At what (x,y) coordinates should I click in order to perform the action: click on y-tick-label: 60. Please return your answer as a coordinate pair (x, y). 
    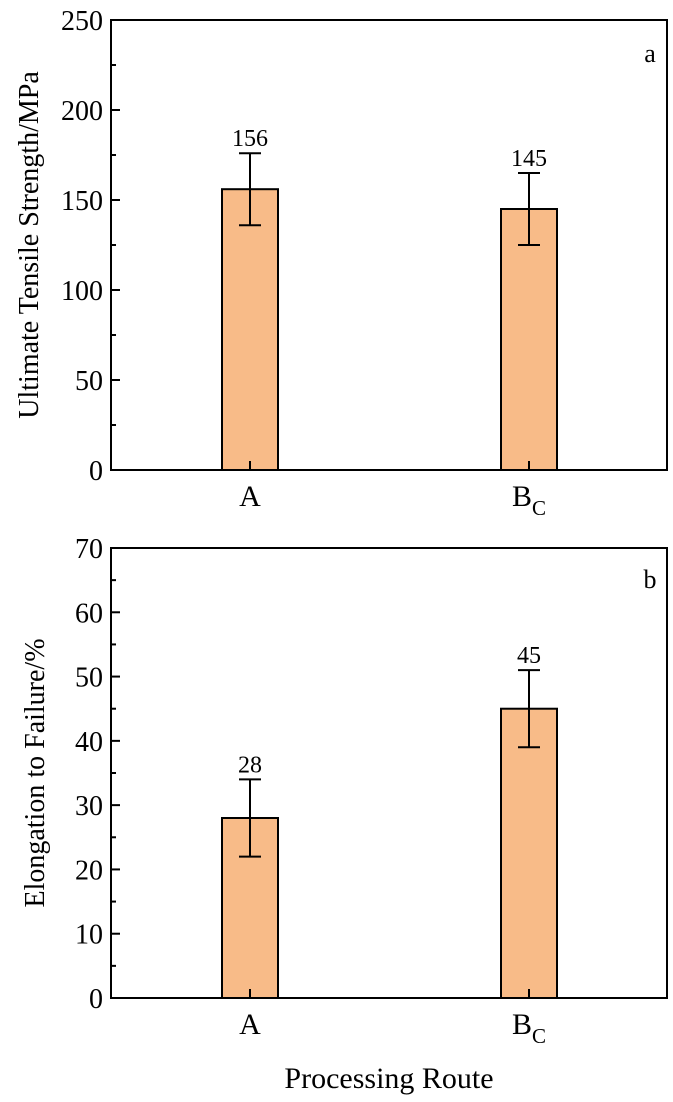
    Looking at the image, I should click on (89, 613).